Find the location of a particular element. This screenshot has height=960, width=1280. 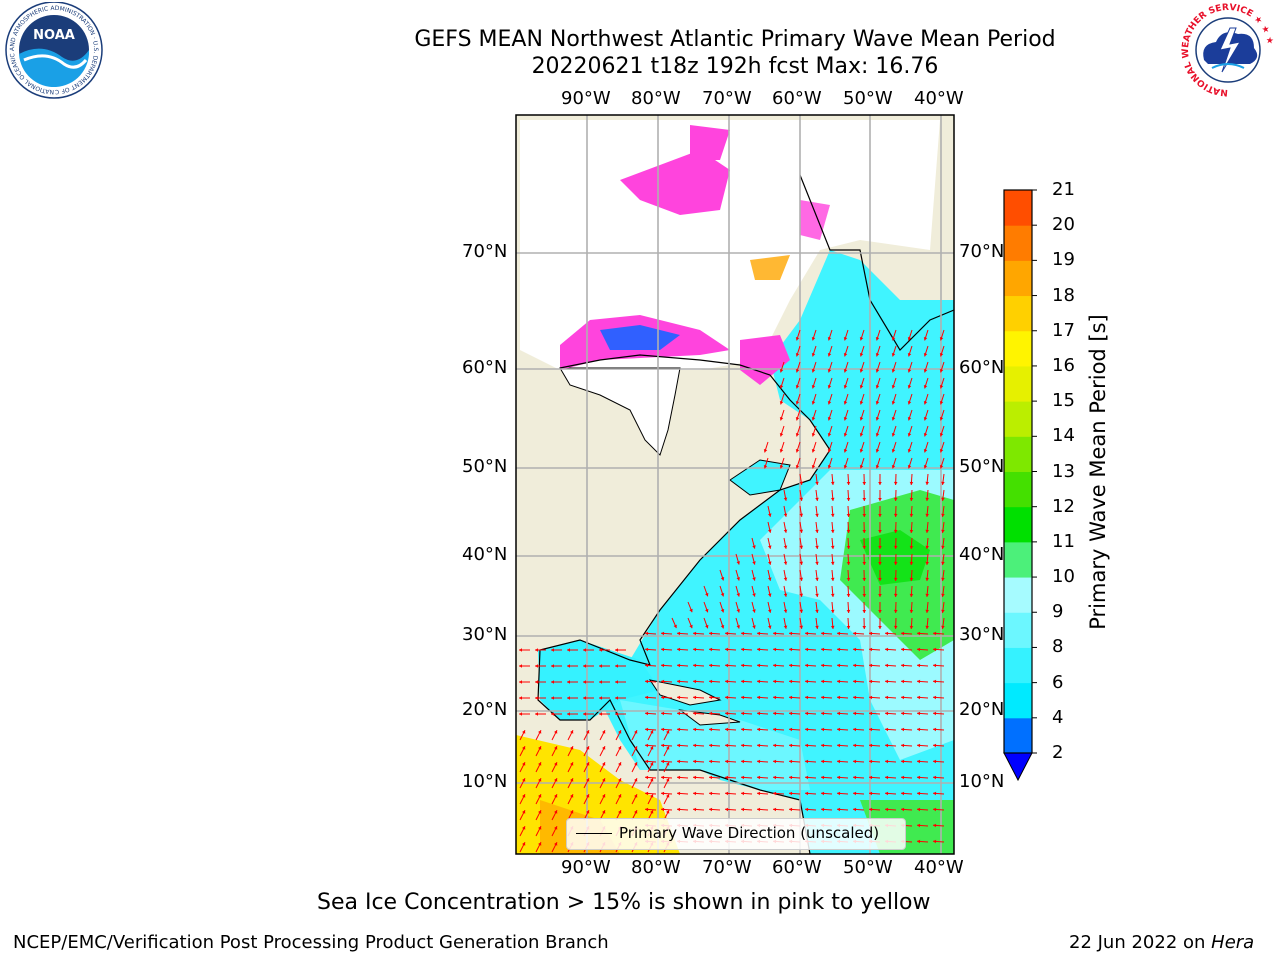

lat-label-left: 20°N is located at coordinates (485, 709).